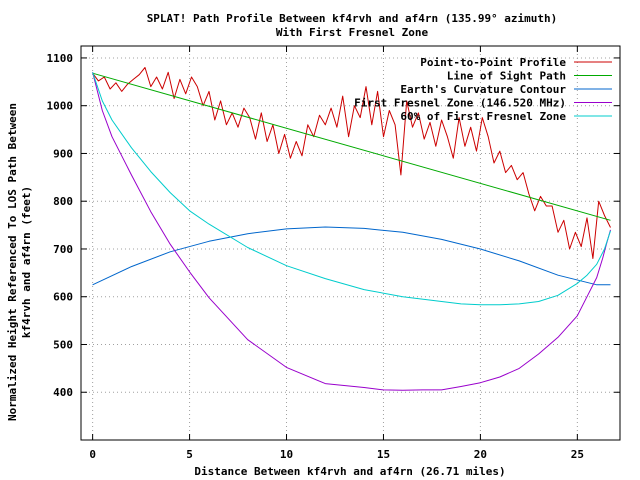 This screenshot has height=480, width=640. Describe the element at coordinates (480, 454) in the screenshot. I see `x-tick-label: 20` at that location.